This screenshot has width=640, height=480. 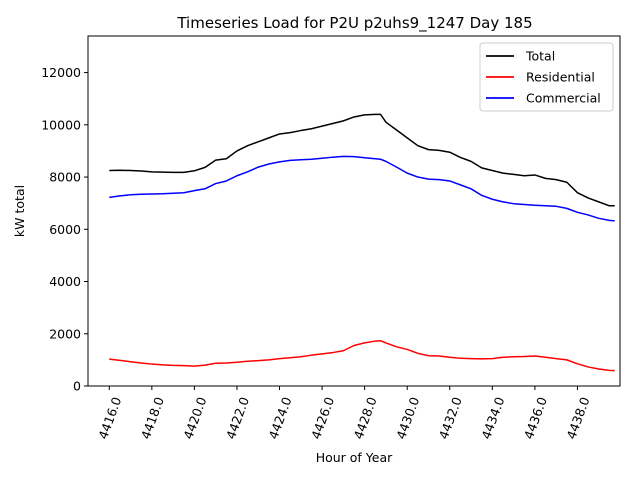 I want to click on y-axis: 0 2000 4000 6000 8000 10000 12000, so click(x=64, y=229).